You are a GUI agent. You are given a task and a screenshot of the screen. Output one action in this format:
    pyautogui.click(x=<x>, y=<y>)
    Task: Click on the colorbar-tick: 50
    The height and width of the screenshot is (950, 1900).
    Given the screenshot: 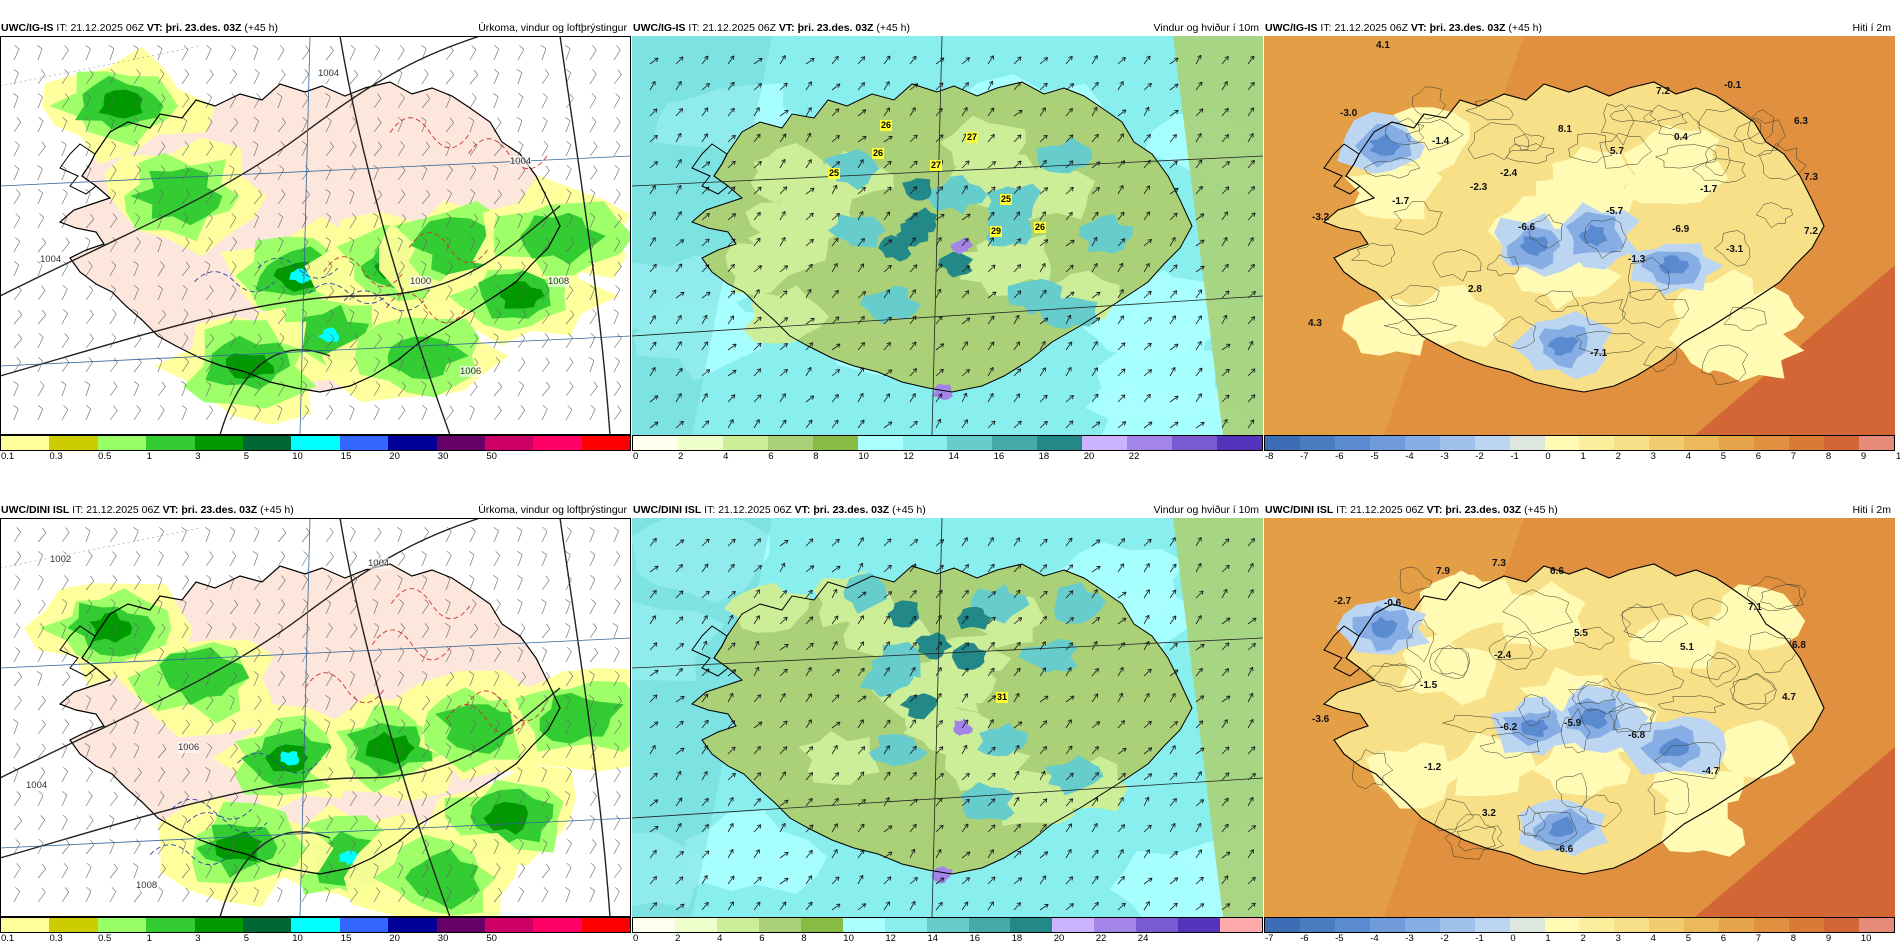 What is the action you would take?
    pyautogui.click(x=491, y=456)
    